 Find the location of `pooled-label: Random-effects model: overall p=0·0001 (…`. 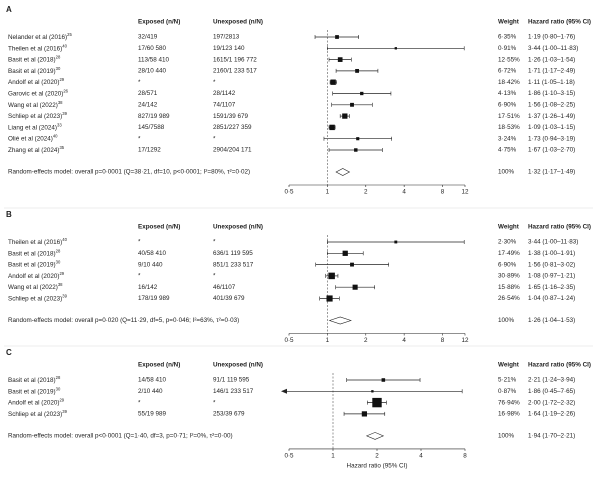

pooled-label: Random-effects model: overall p=0·0001 (… is located at coordinates (129, 172).